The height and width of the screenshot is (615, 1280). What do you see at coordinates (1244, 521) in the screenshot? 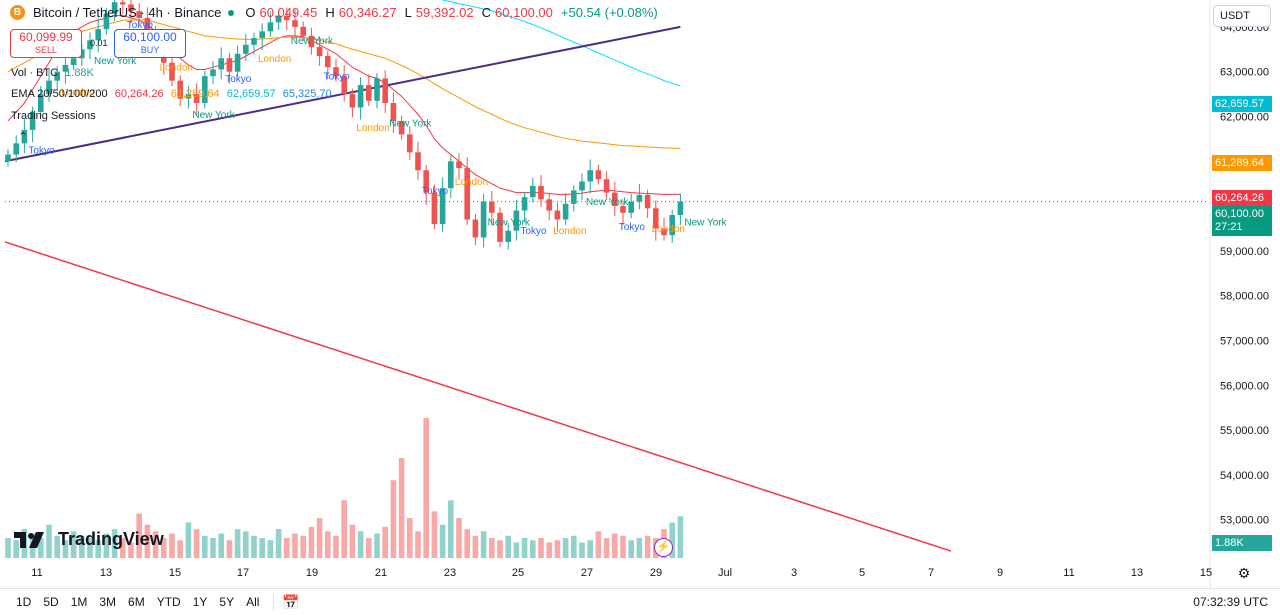
I see `y-tick-label: 53,000.00` at bounding box center [1244, 521].